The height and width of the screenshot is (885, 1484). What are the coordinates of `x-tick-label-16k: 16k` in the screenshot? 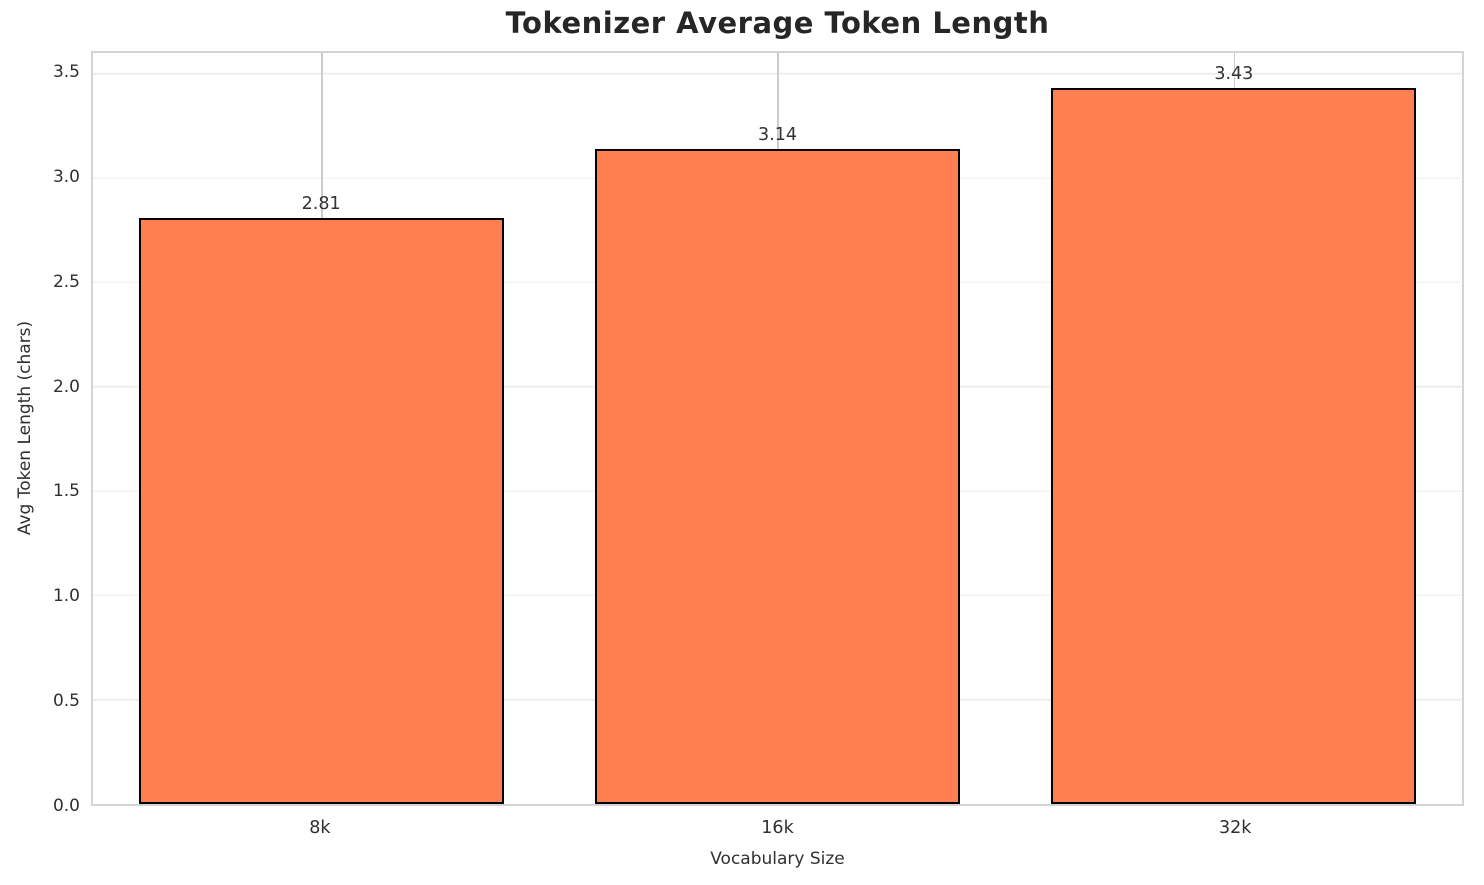 It's located at (777, 828).